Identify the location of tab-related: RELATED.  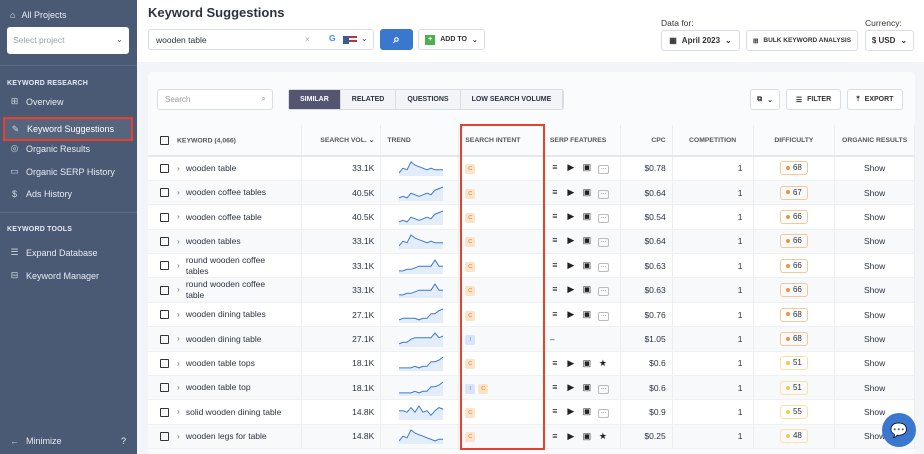
(369, 99).